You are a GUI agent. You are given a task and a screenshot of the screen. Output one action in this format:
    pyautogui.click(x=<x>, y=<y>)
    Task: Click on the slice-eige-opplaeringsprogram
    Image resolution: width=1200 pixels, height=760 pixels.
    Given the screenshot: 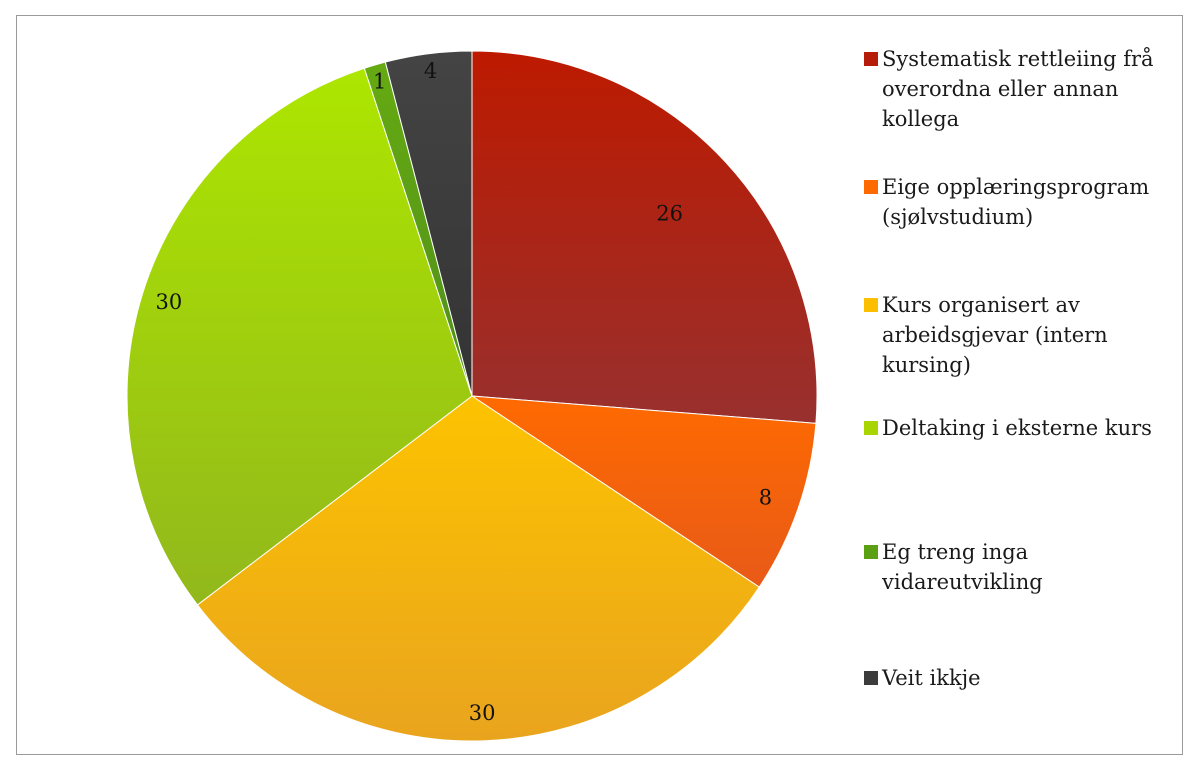 What is the action you would take?
    pyautogui.click(x=643, y=491)
    